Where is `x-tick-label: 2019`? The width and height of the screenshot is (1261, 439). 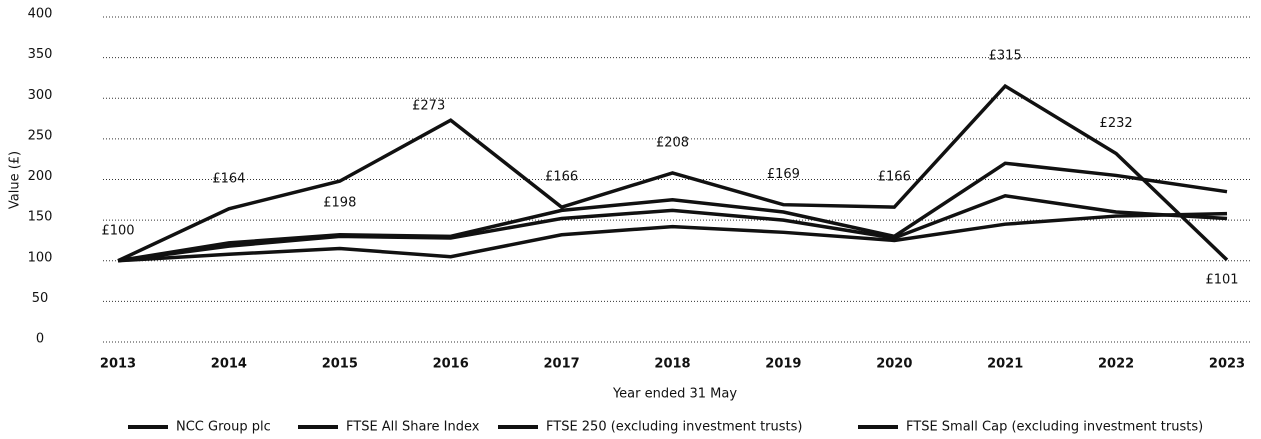
x-tick-label: 2019 is located at coordinates (783, 364).